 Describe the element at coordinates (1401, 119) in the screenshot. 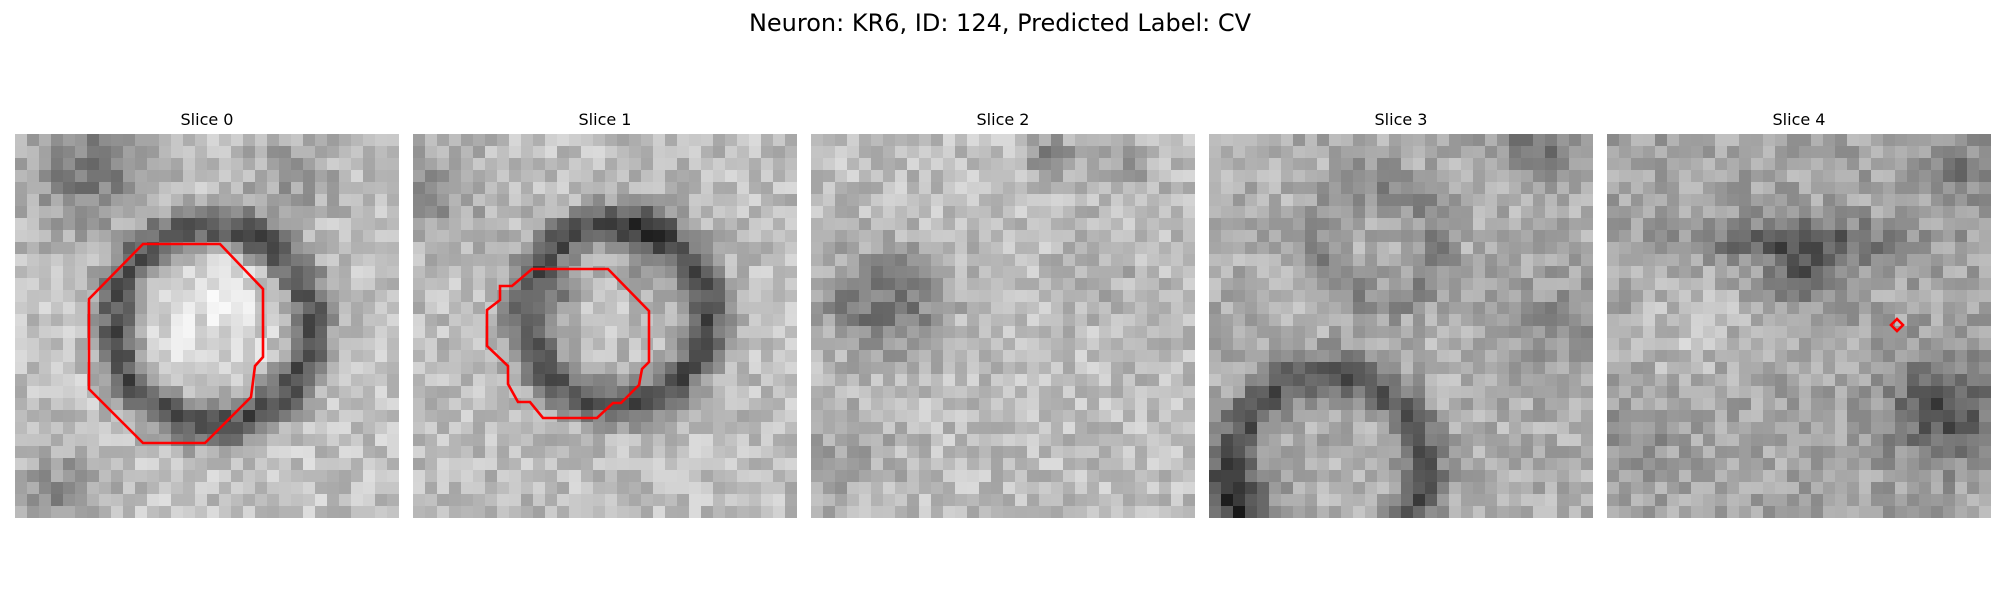

I see `slice-title-3: Slice 3` at that location.